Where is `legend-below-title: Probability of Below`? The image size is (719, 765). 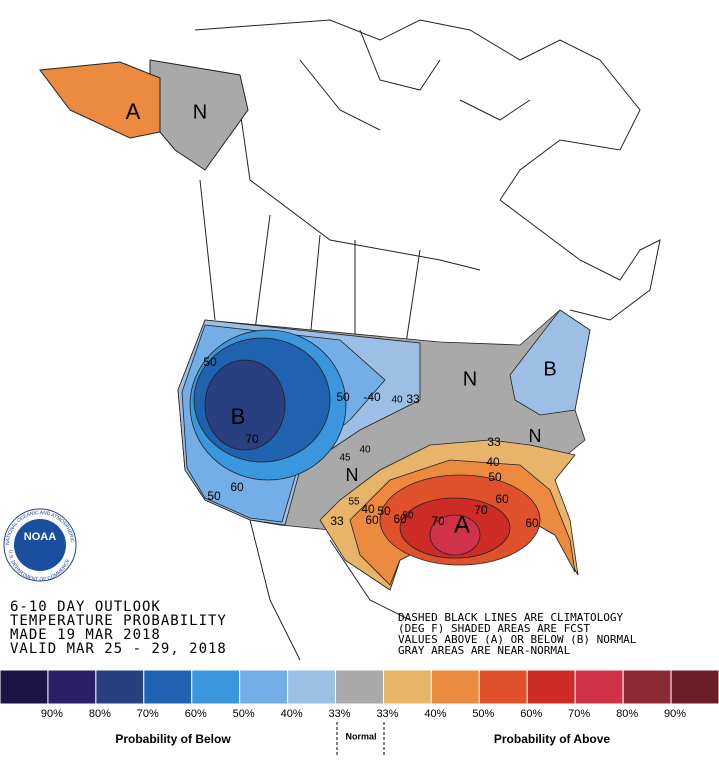 legend-below-title: Probability of Below is located at coordinates (173, 739).